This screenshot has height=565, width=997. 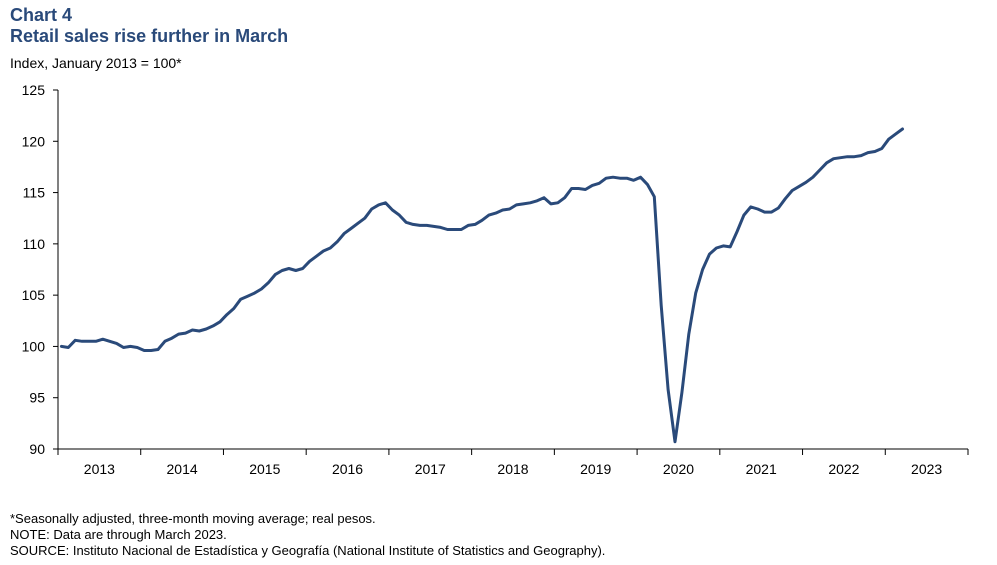 What do you see at coordinates (37, 449) in the screenshot?
I see `y-tick-label: 90` at bounding box center [37, 449].